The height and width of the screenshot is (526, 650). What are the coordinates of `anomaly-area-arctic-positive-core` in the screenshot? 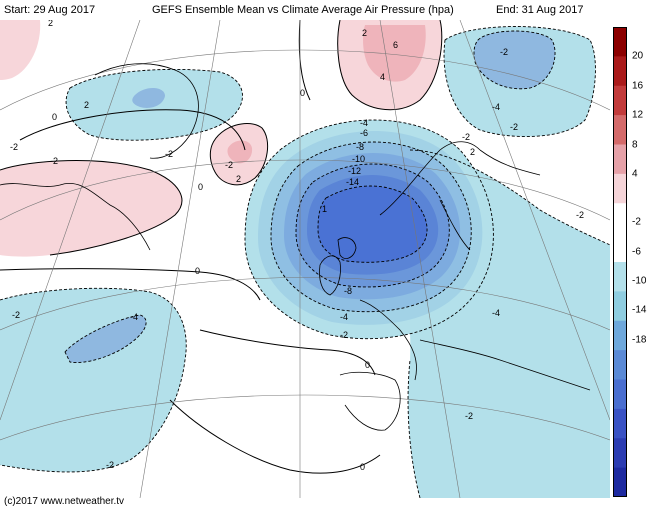 It's located at (394, 53).